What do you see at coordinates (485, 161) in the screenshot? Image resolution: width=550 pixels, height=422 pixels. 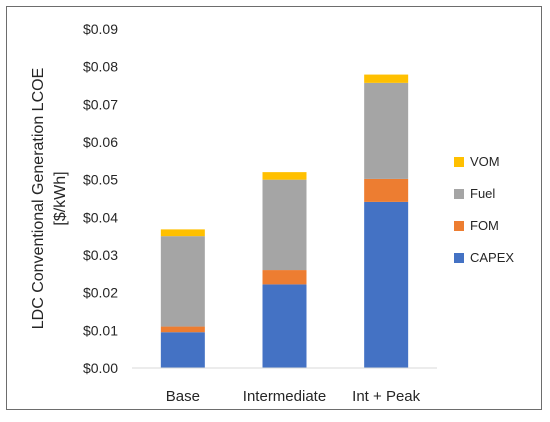 I see `legend-label-vom: VOM` at bounding box center [485, 161].